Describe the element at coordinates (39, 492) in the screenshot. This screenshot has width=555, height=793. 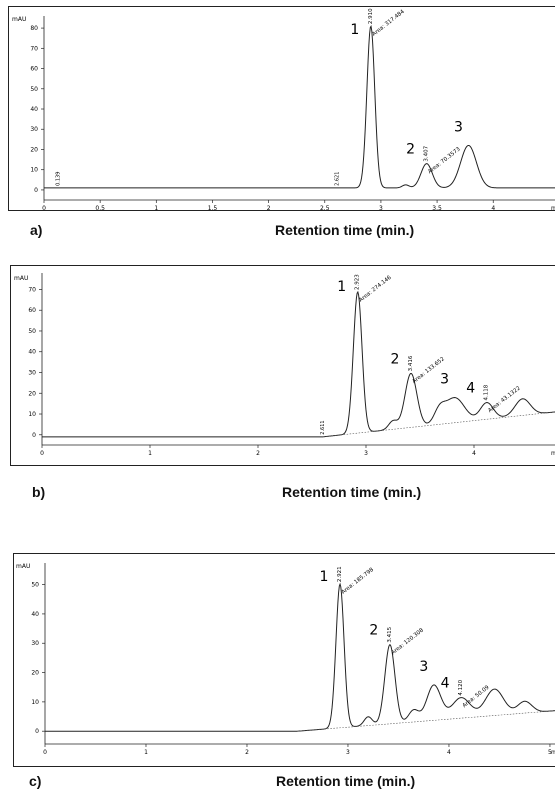
I see `panel-label-b: b)` at that location.